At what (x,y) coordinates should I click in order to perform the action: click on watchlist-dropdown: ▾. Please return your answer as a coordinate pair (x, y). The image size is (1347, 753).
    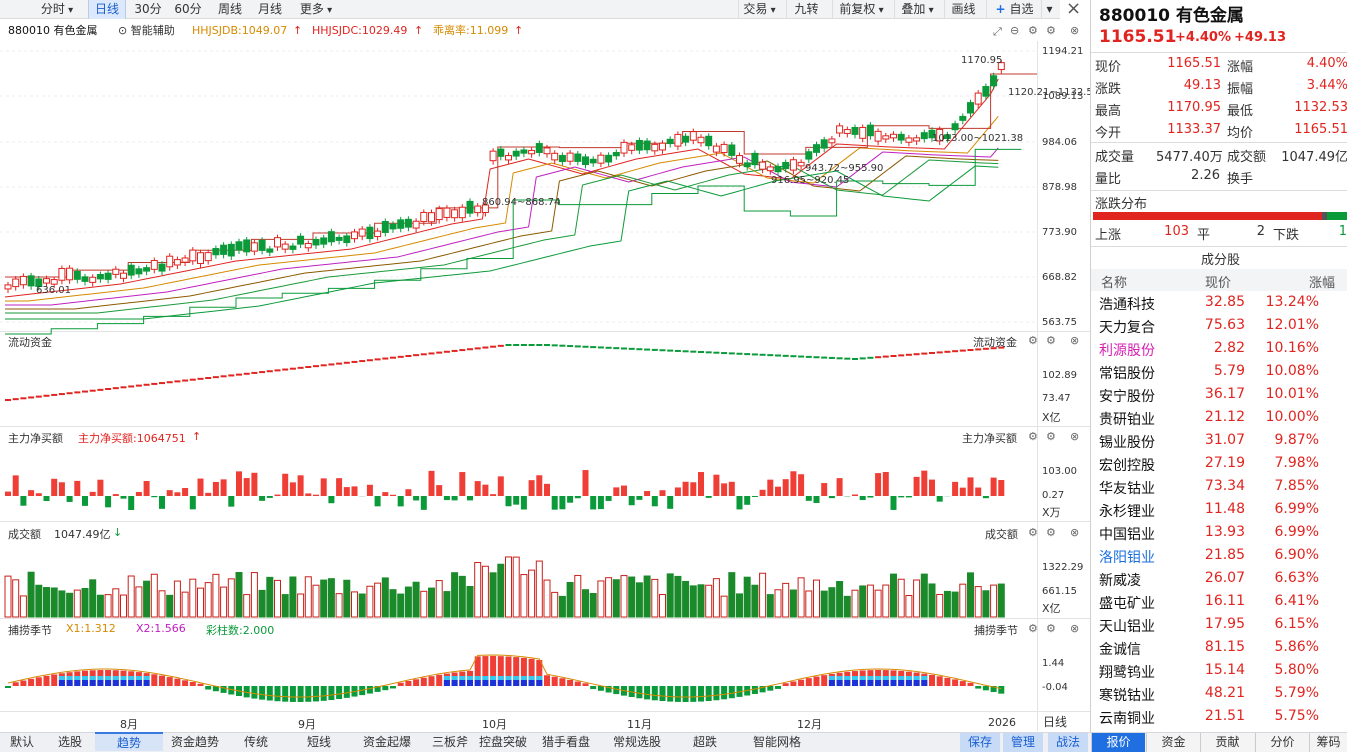
    Looking at the image, I should click on (1049, 9).